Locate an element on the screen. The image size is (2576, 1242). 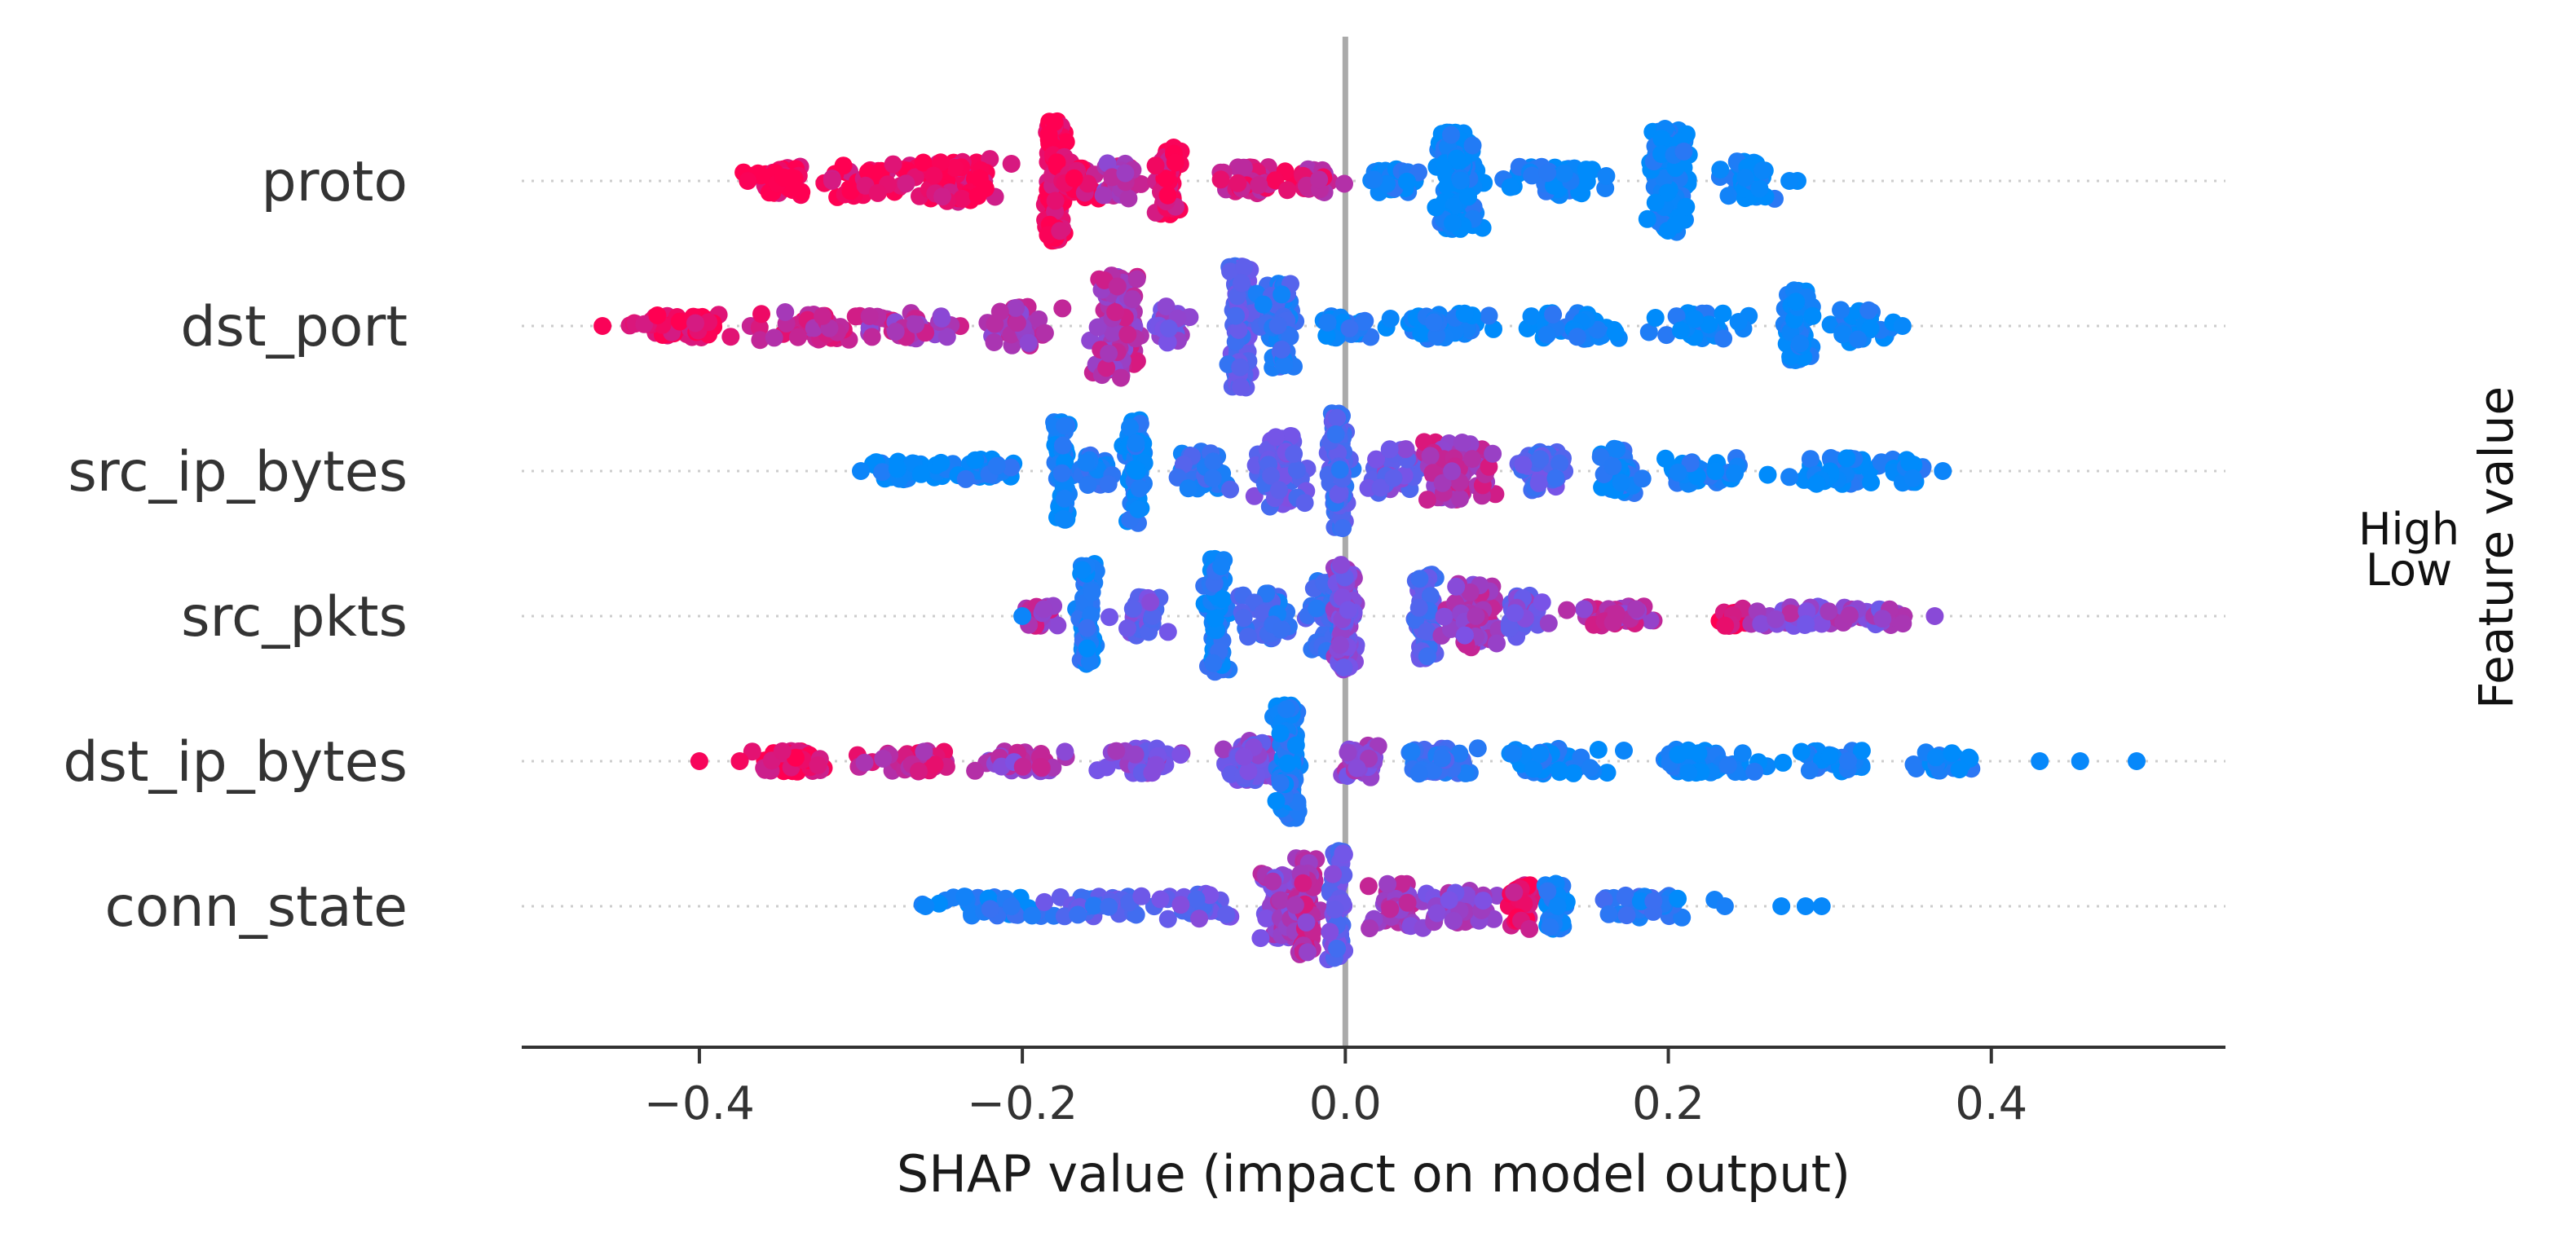
legend-title: Feature value is located at coordinates (2496, 547).